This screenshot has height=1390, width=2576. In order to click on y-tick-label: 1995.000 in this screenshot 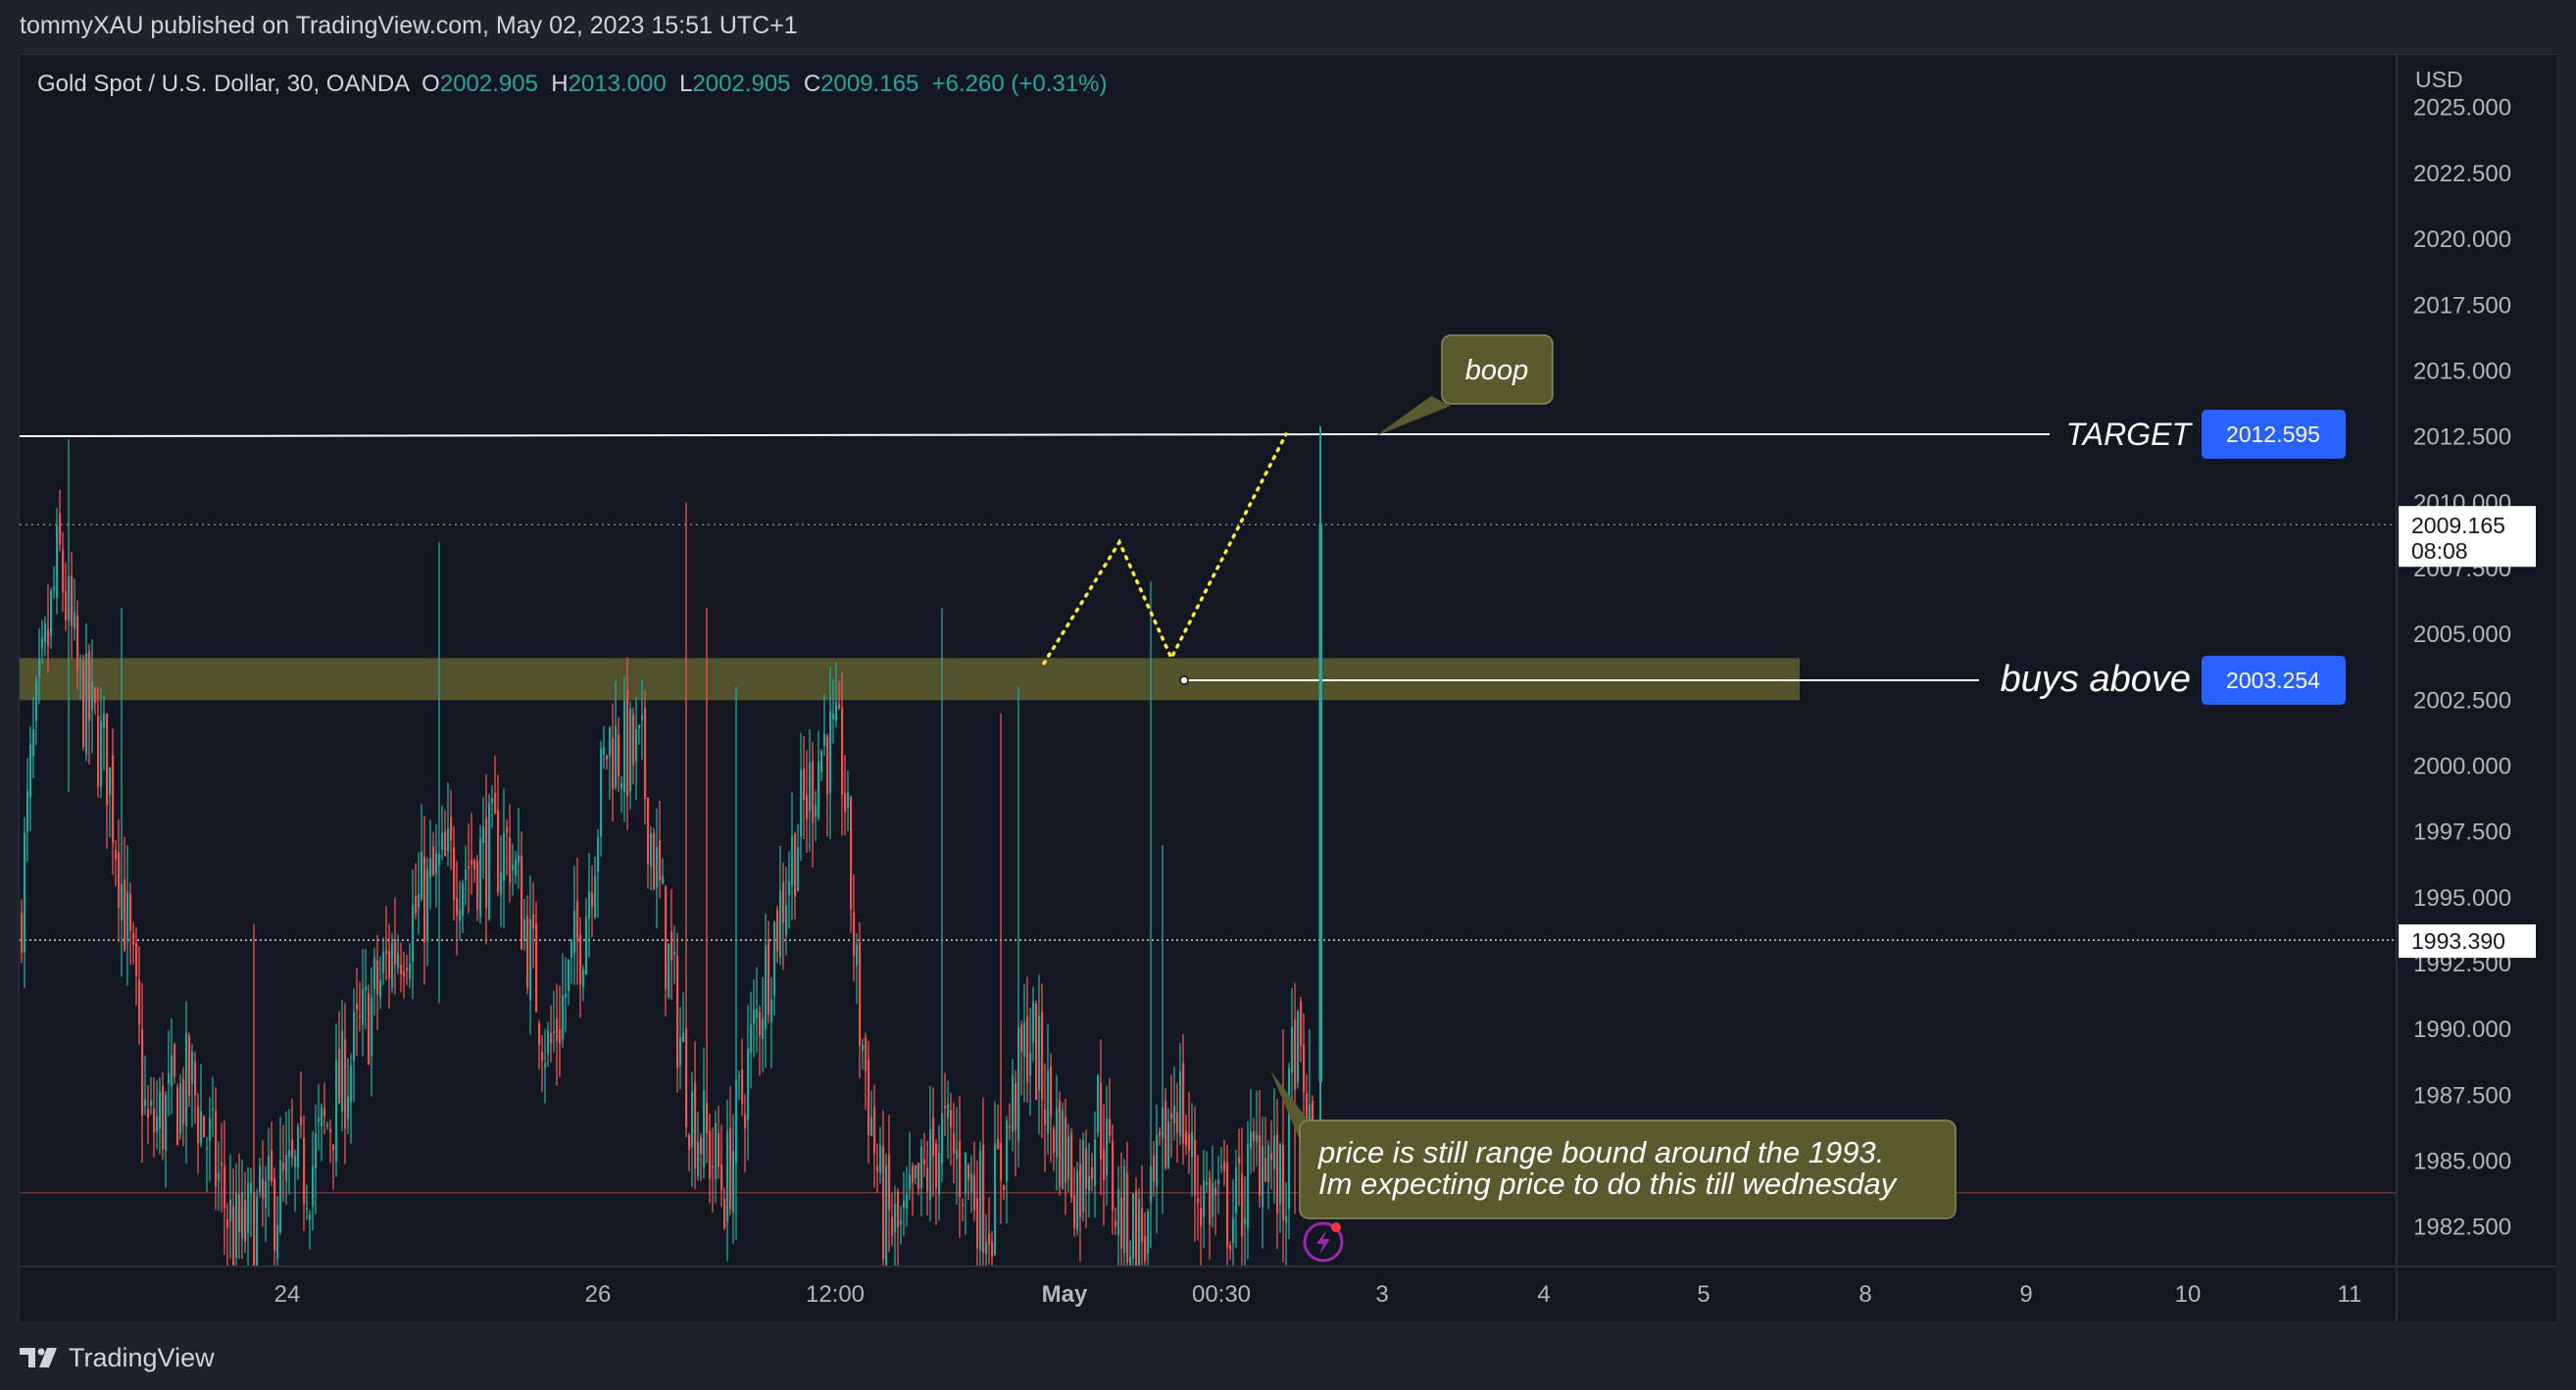, I will do `click(2462, 898)`.